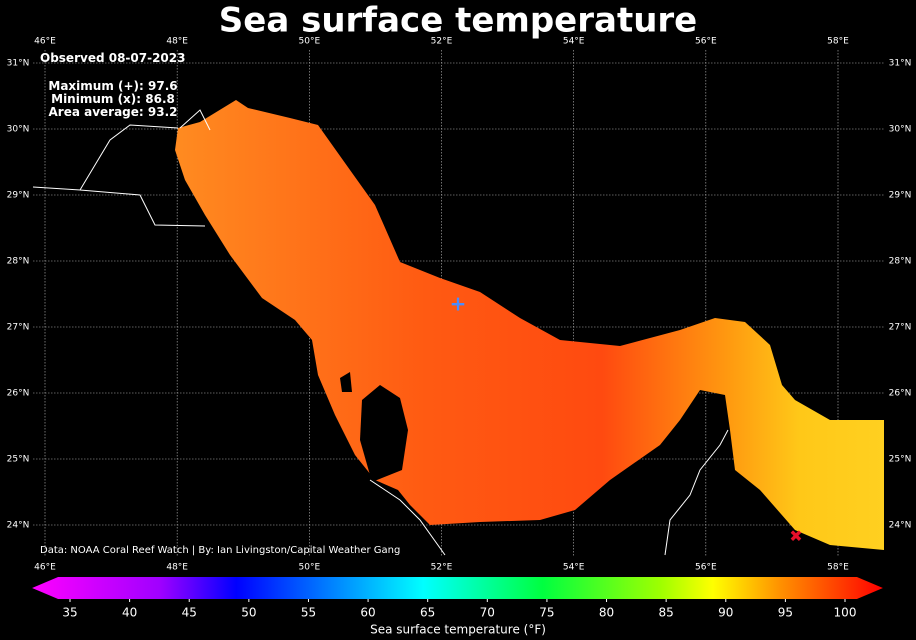 The width and height of the screenshot is (916, 640). I want to click on colorbar-tick-label: 70, so click(487, 613).